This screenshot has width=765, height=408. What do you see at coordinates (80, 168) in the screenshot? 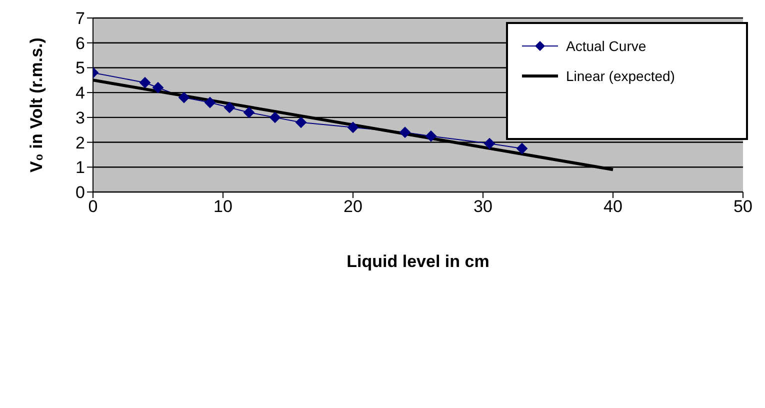
I see `y-tick-label: 1` at bounding box center [80, 168].